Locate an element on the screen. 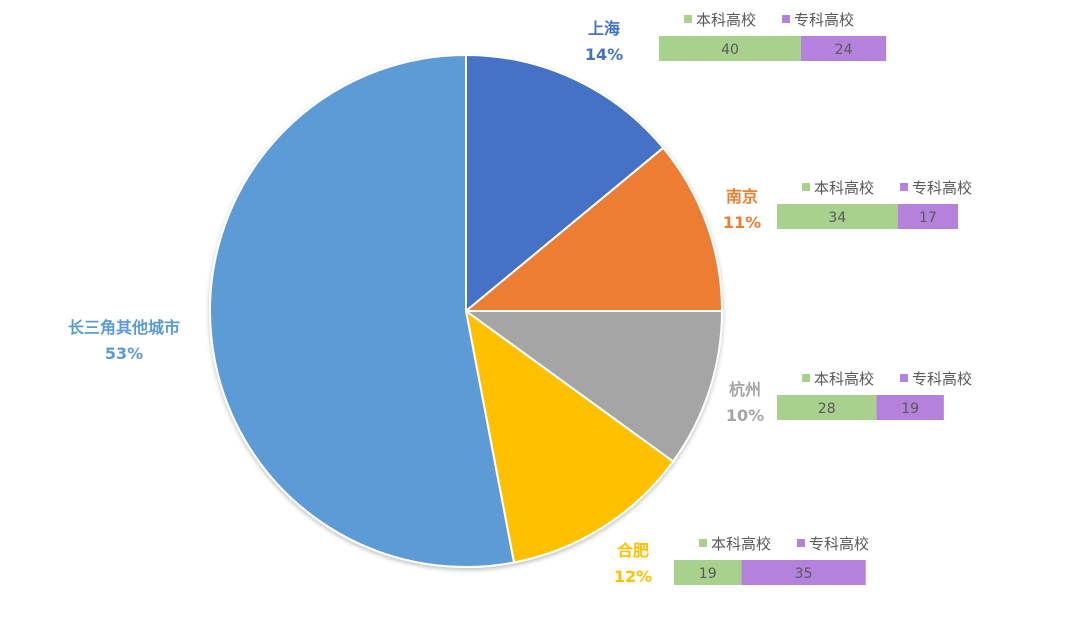 This screenshot has width=1079, height=621. pie-slice-上海 is located at coordinates (565, 183).